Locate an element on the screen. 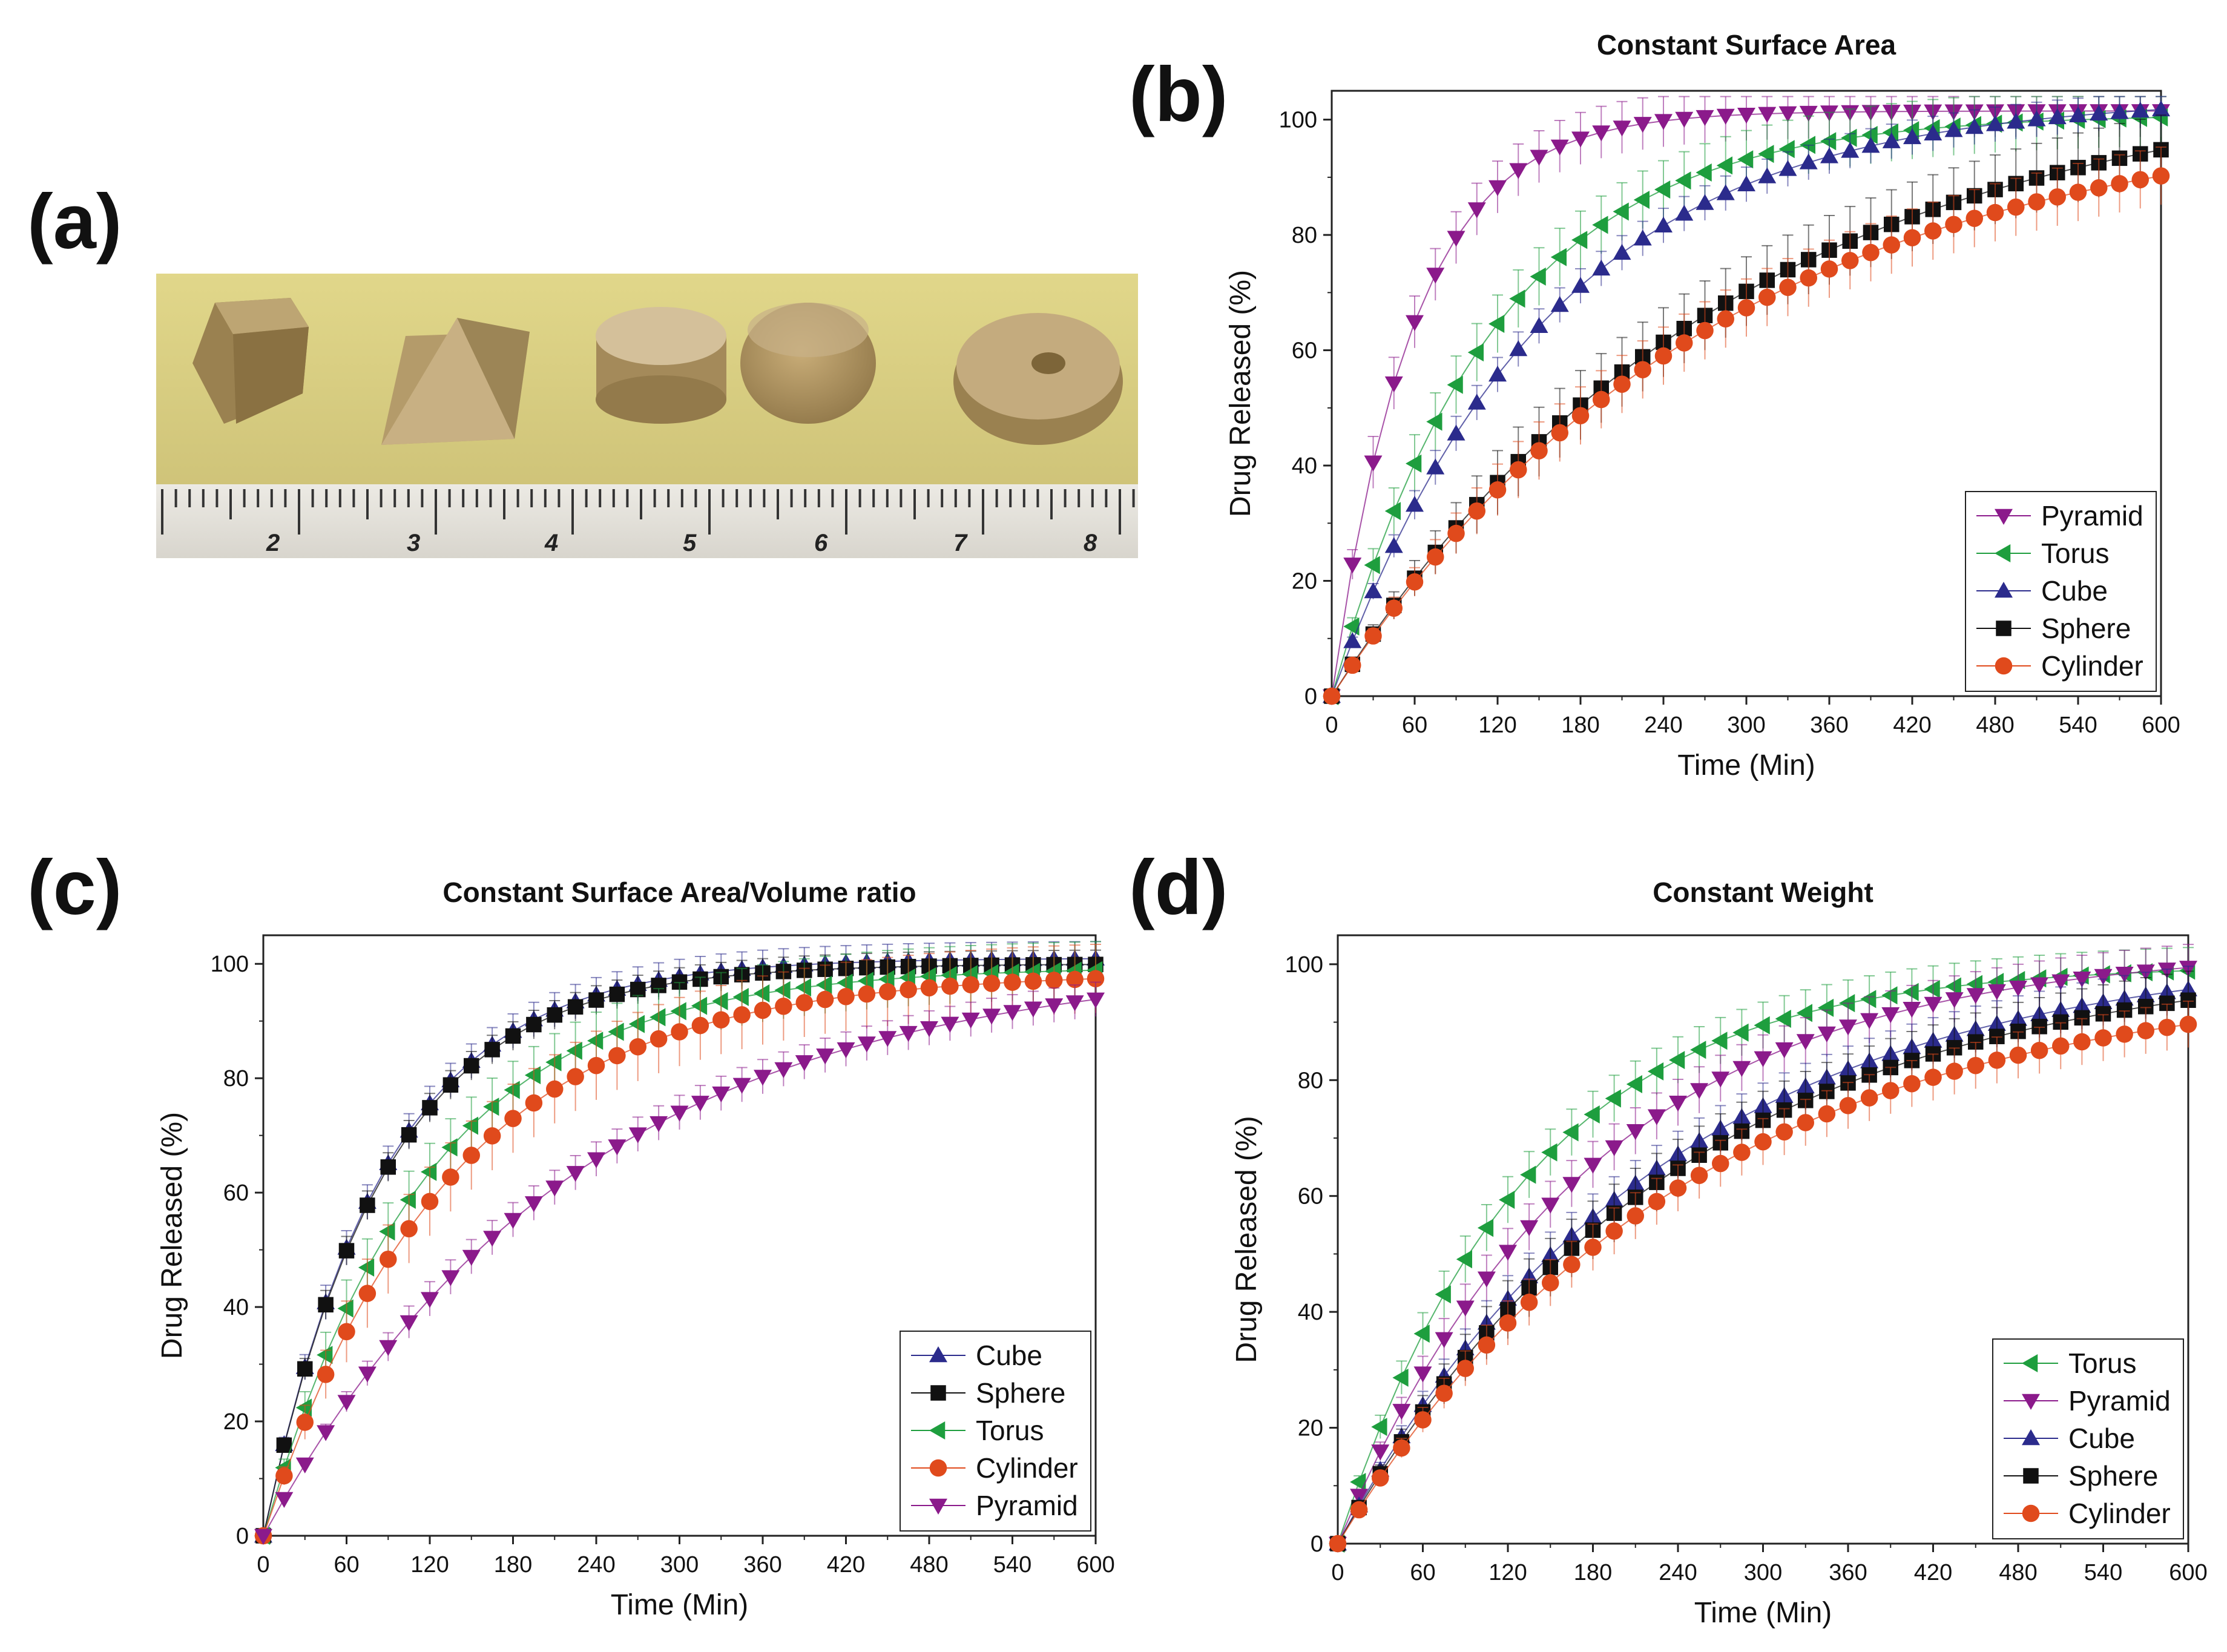  y-tick-label: 60 is located at coordinates (1310, 1196).